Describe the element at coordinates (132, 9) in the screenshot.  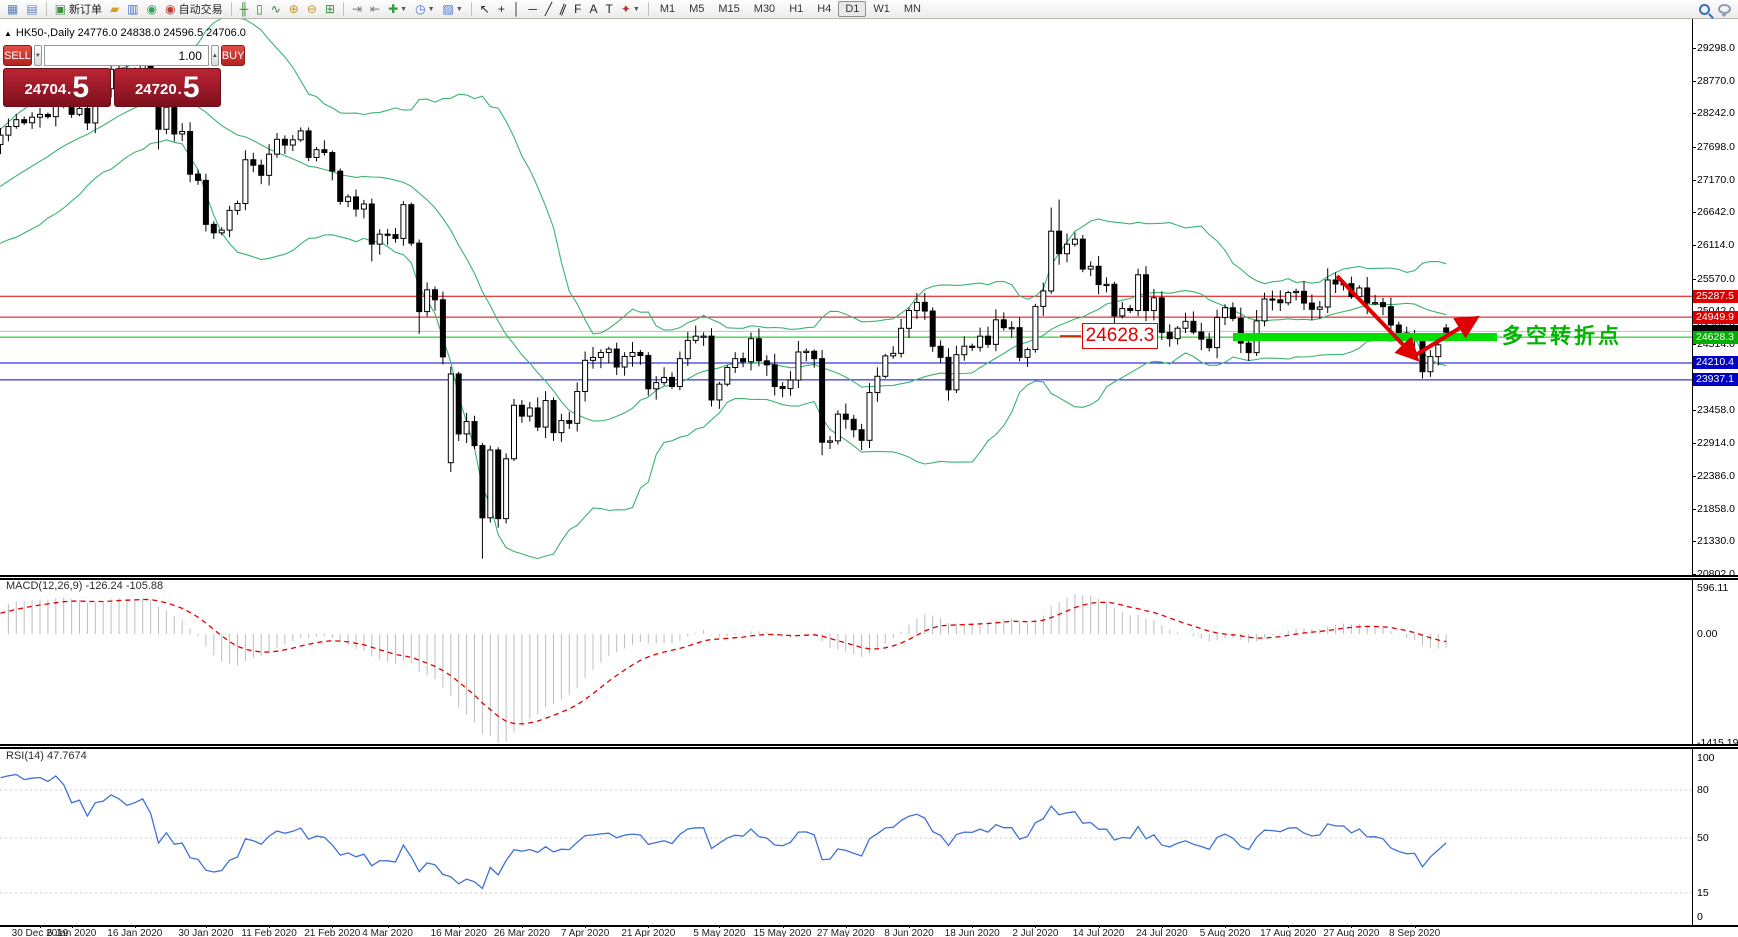
I see `toolbar-button-mql: ▥` at that location.